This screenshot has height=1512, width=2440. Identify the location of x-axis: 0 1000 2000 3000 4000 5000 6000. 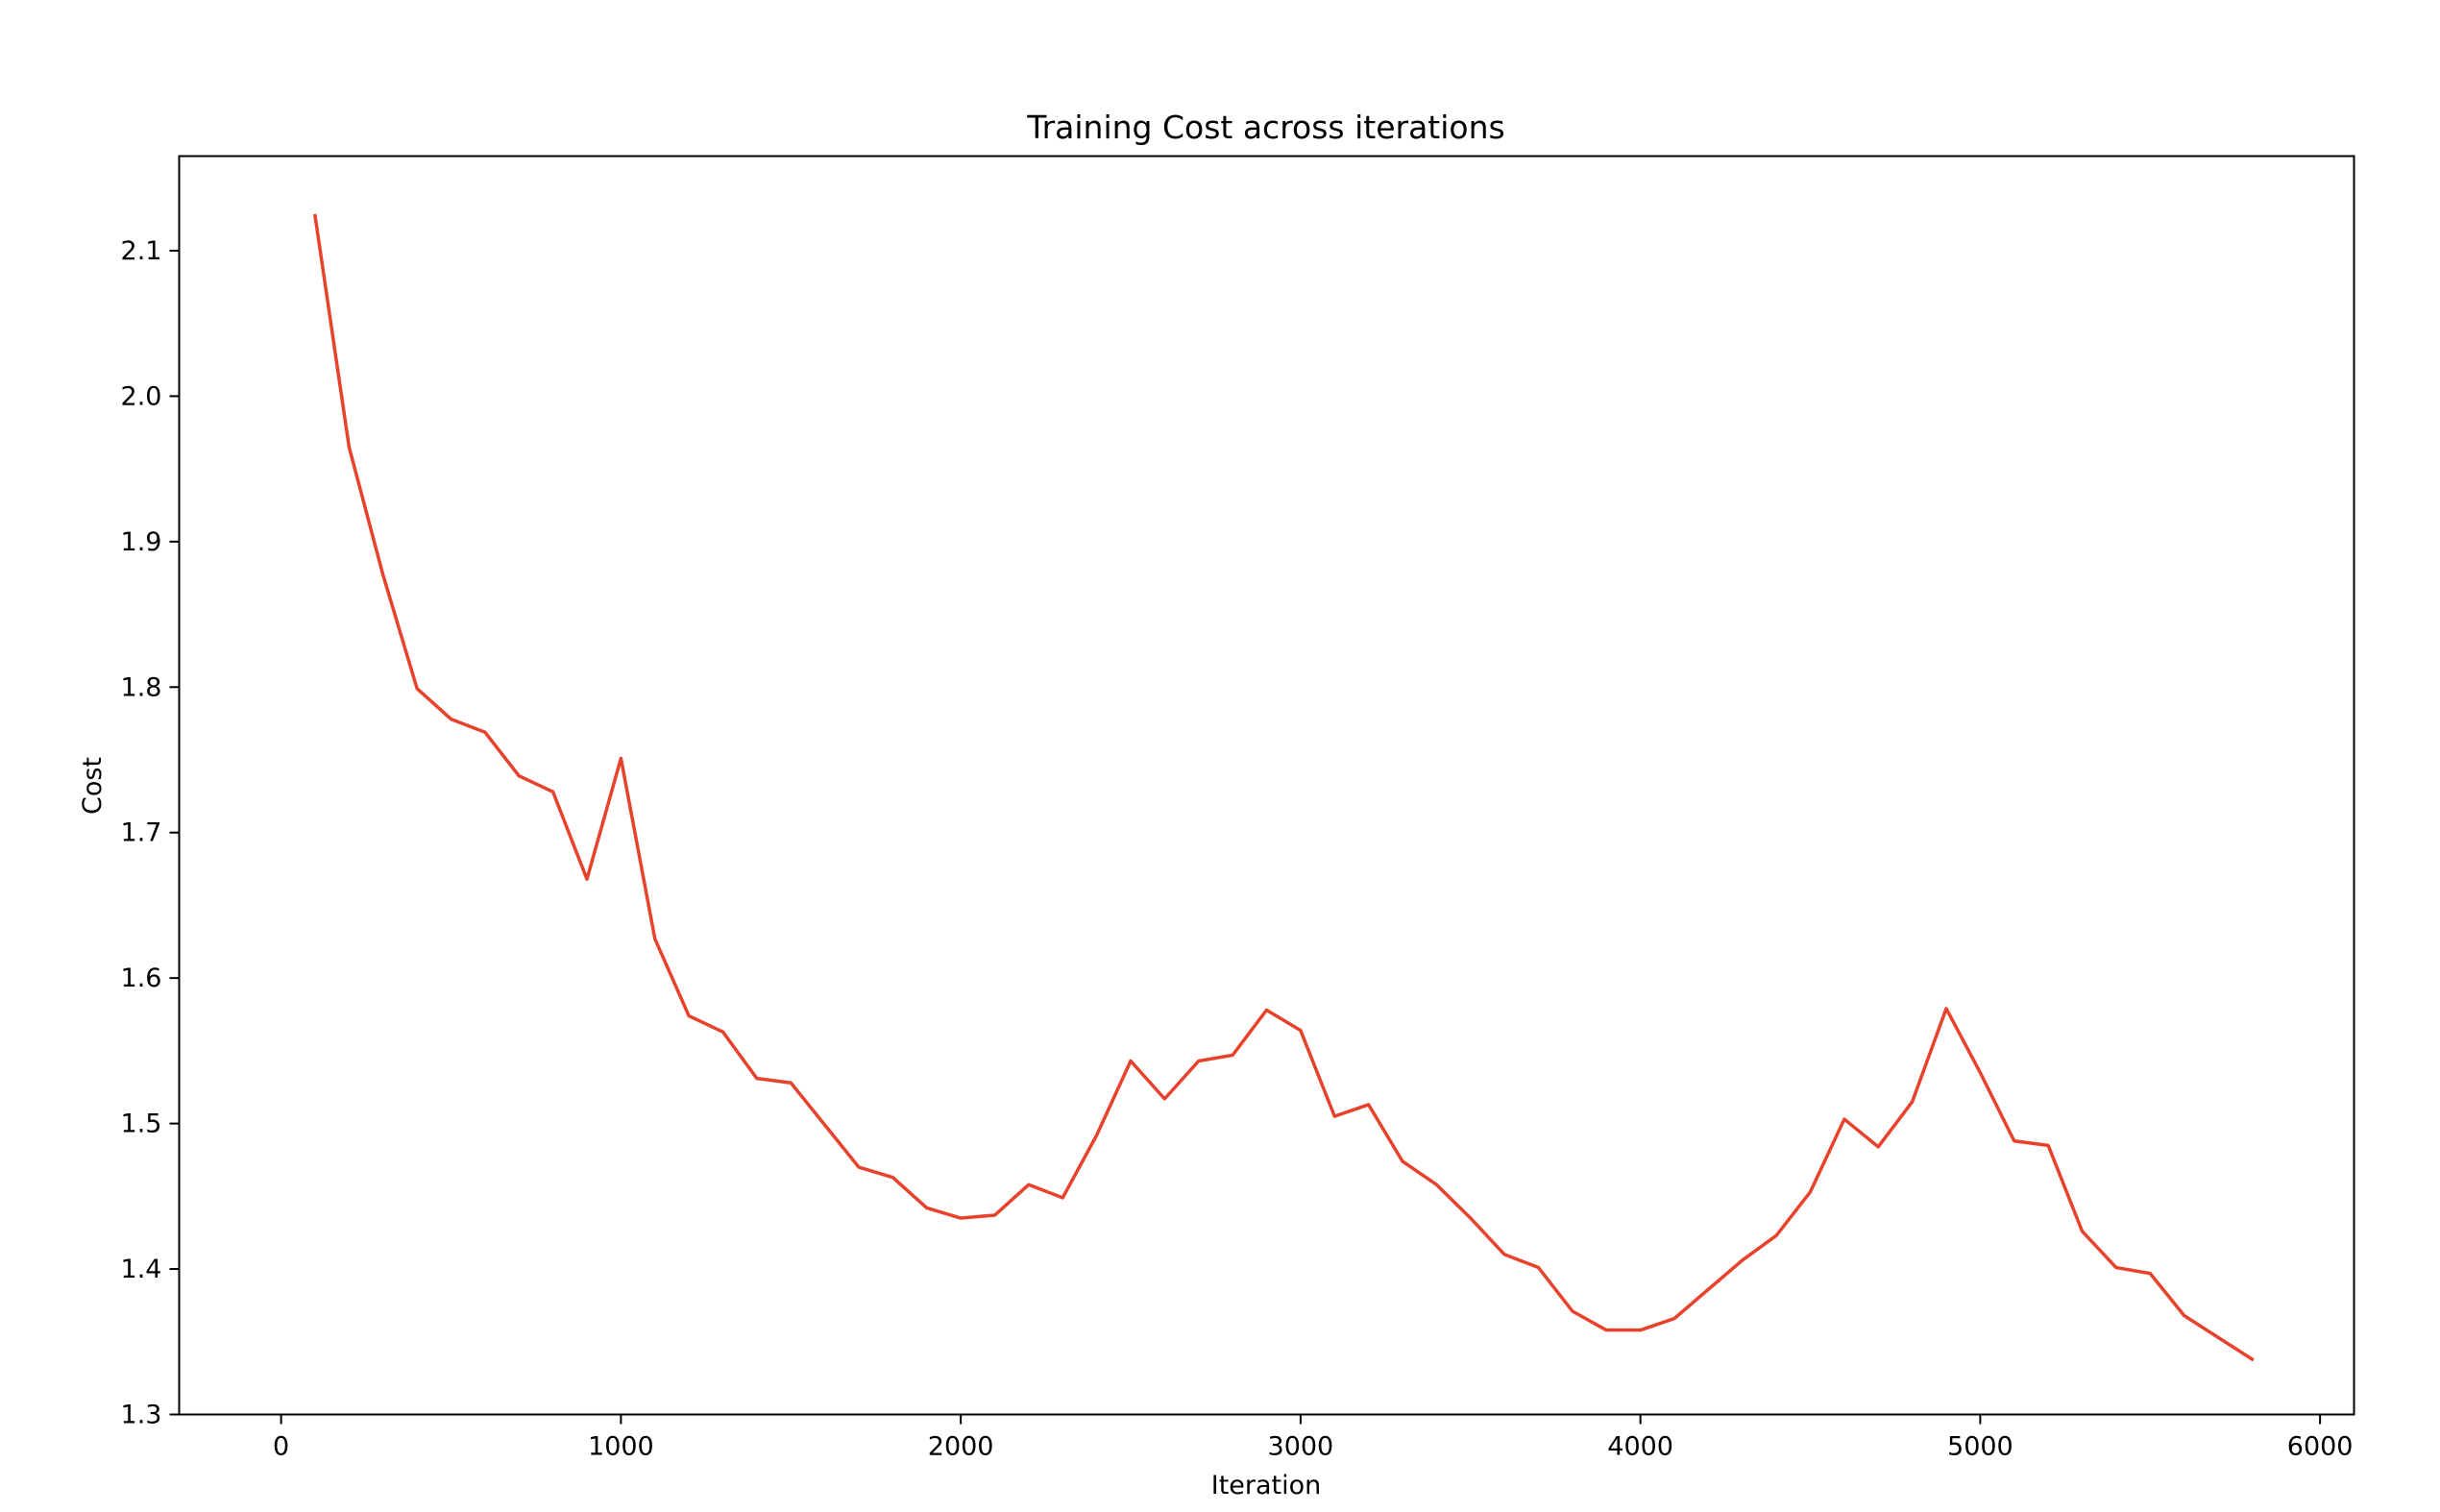
(1313, 1438).